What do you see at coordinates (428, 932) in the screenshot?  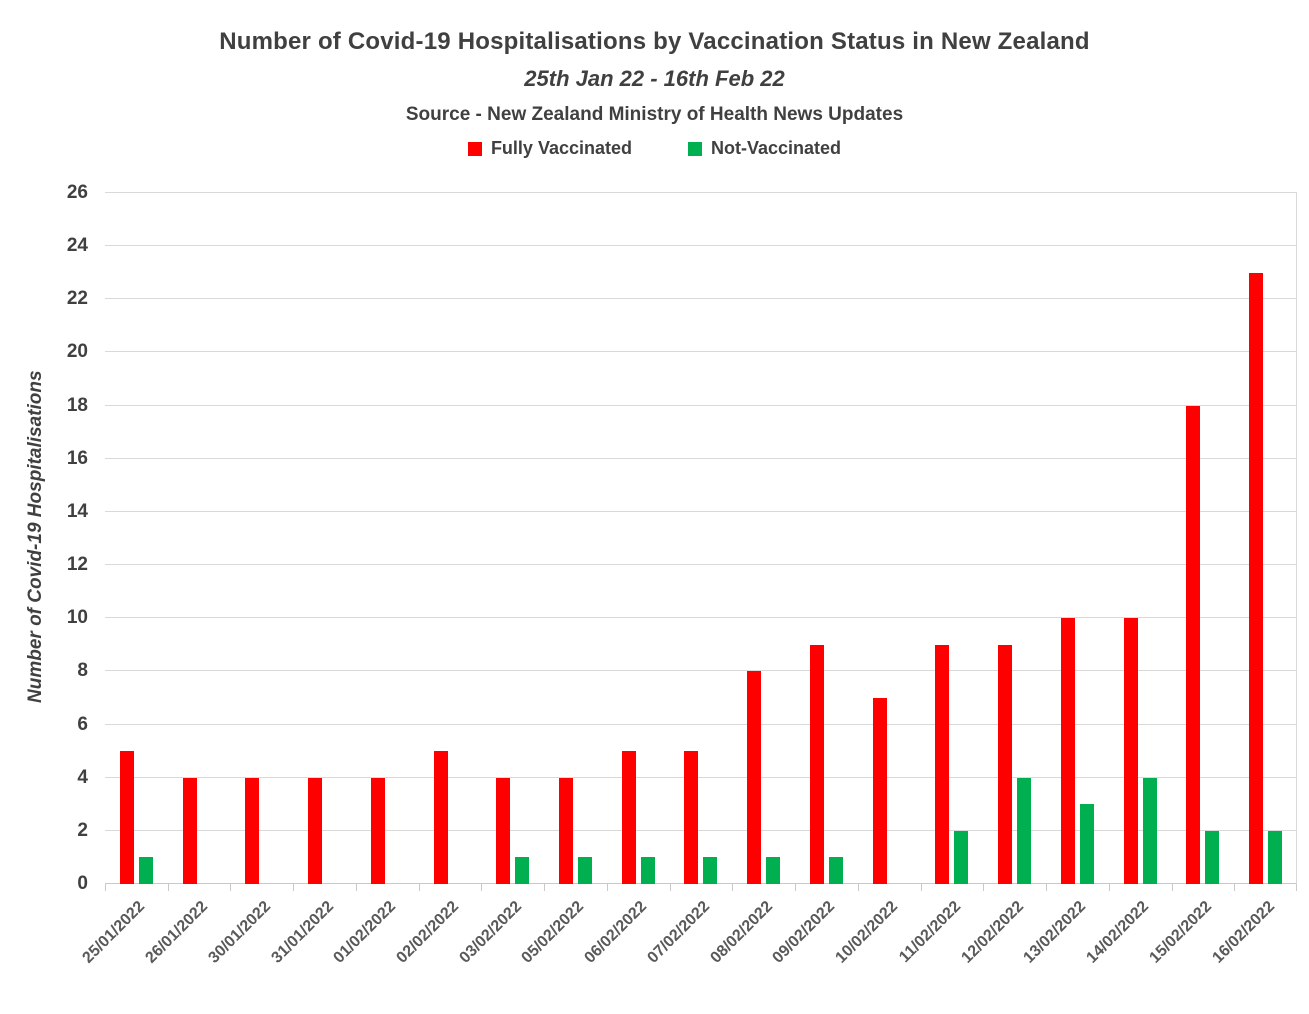 I see `x-tick-label: 02/02/2022` at bounding box center [428, 932].